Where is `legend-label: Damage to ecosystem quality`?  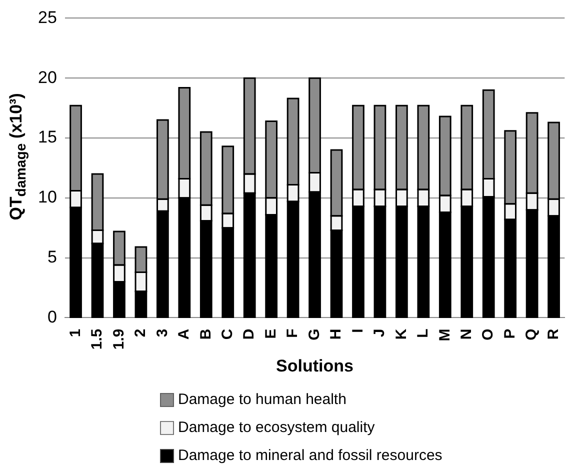 legend-label: Damage to ecosystem quality is located at coordinates (277, 427).